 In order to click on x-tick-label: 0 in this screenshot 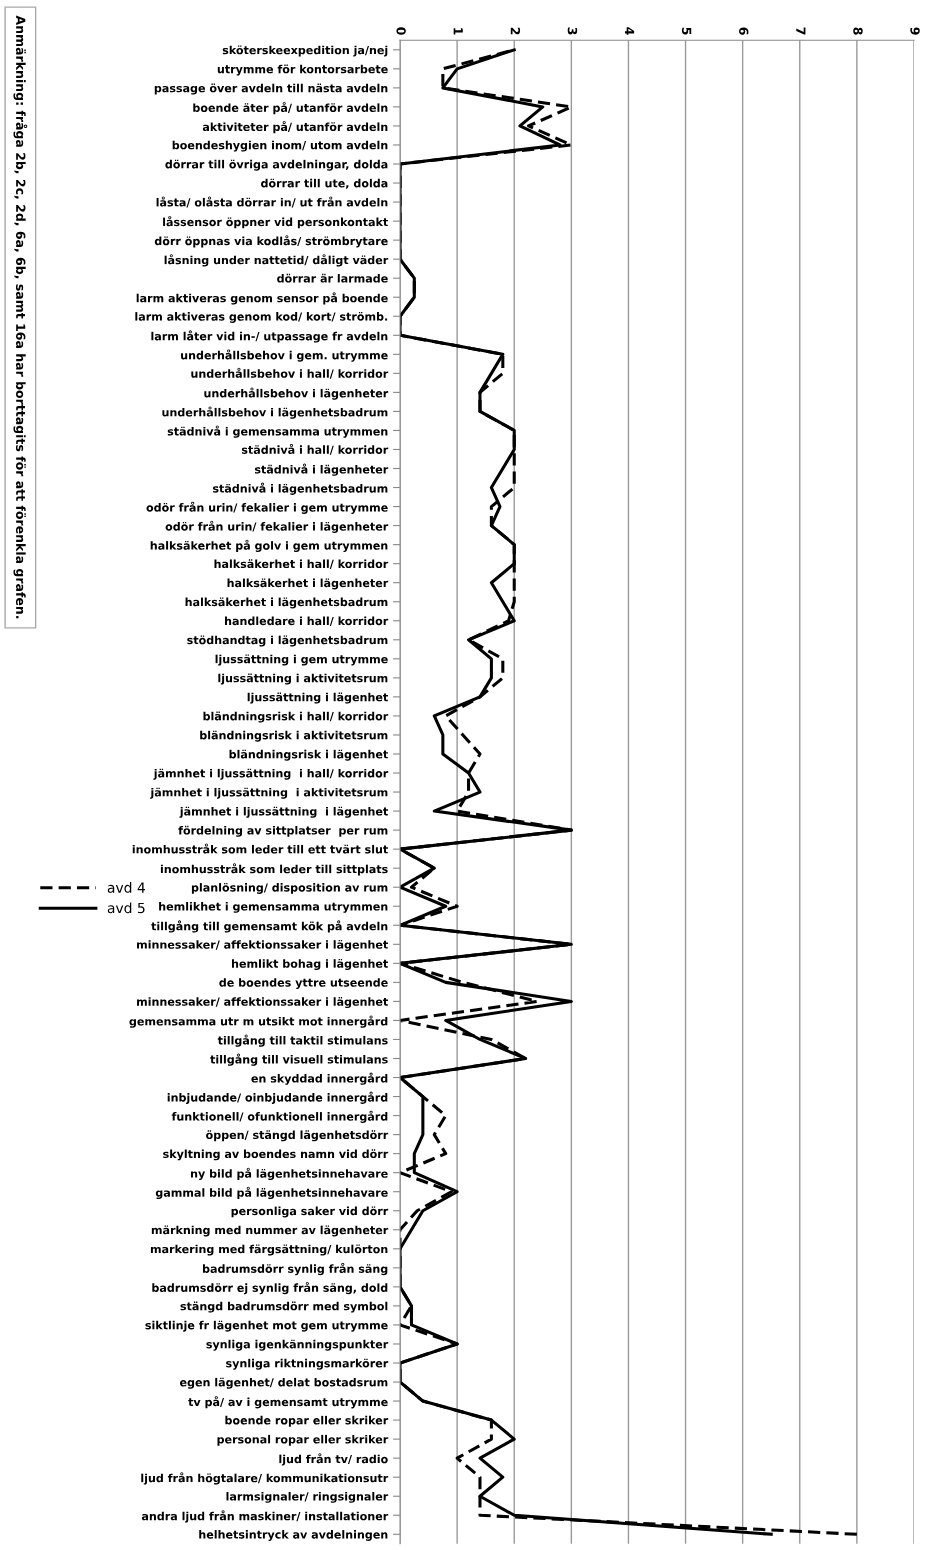, I will do `click(401, 31)`.